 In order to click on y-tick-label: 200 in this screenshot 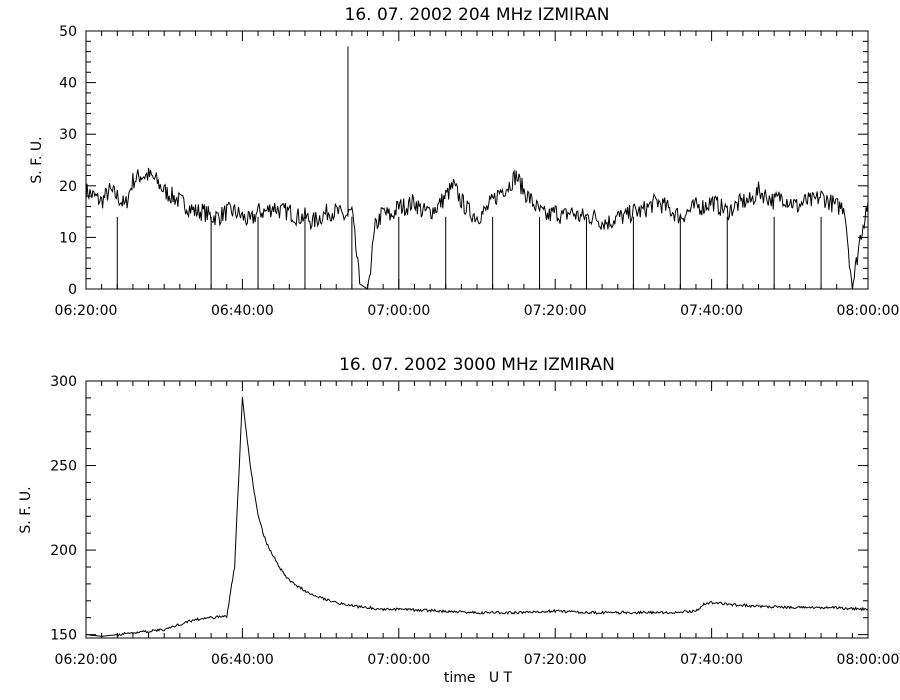, I will do `click(63, 551)`.